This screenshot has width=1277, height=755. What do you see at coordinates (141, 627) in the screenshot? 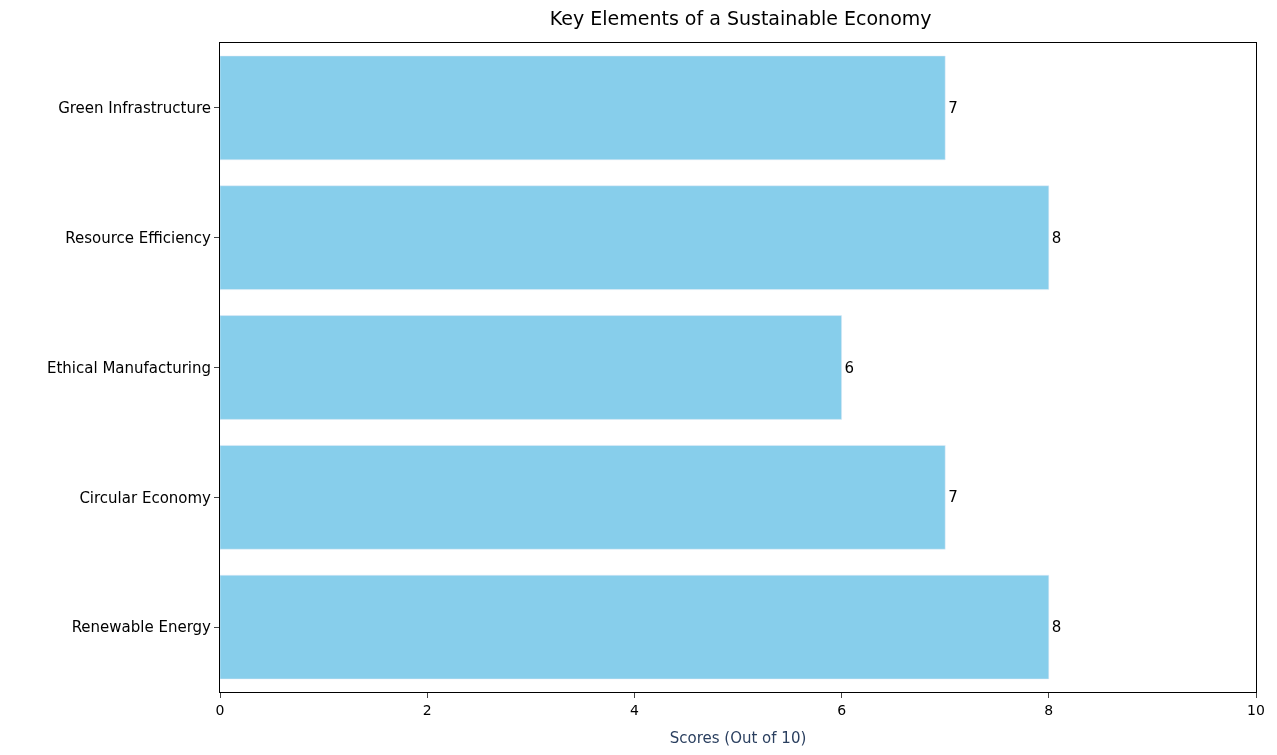
I see `y-tick-label: Renewable Energy` at bounding box center [141, 627].